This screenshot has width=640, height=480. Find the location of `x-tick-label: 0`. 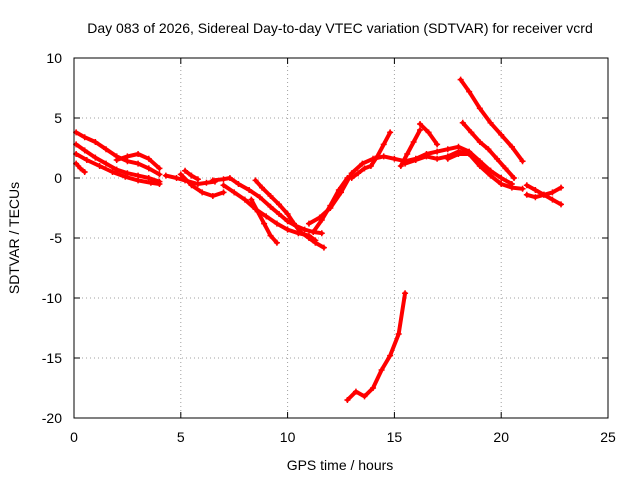

x-tick-label: 0 is located at coordinates (74, 437).